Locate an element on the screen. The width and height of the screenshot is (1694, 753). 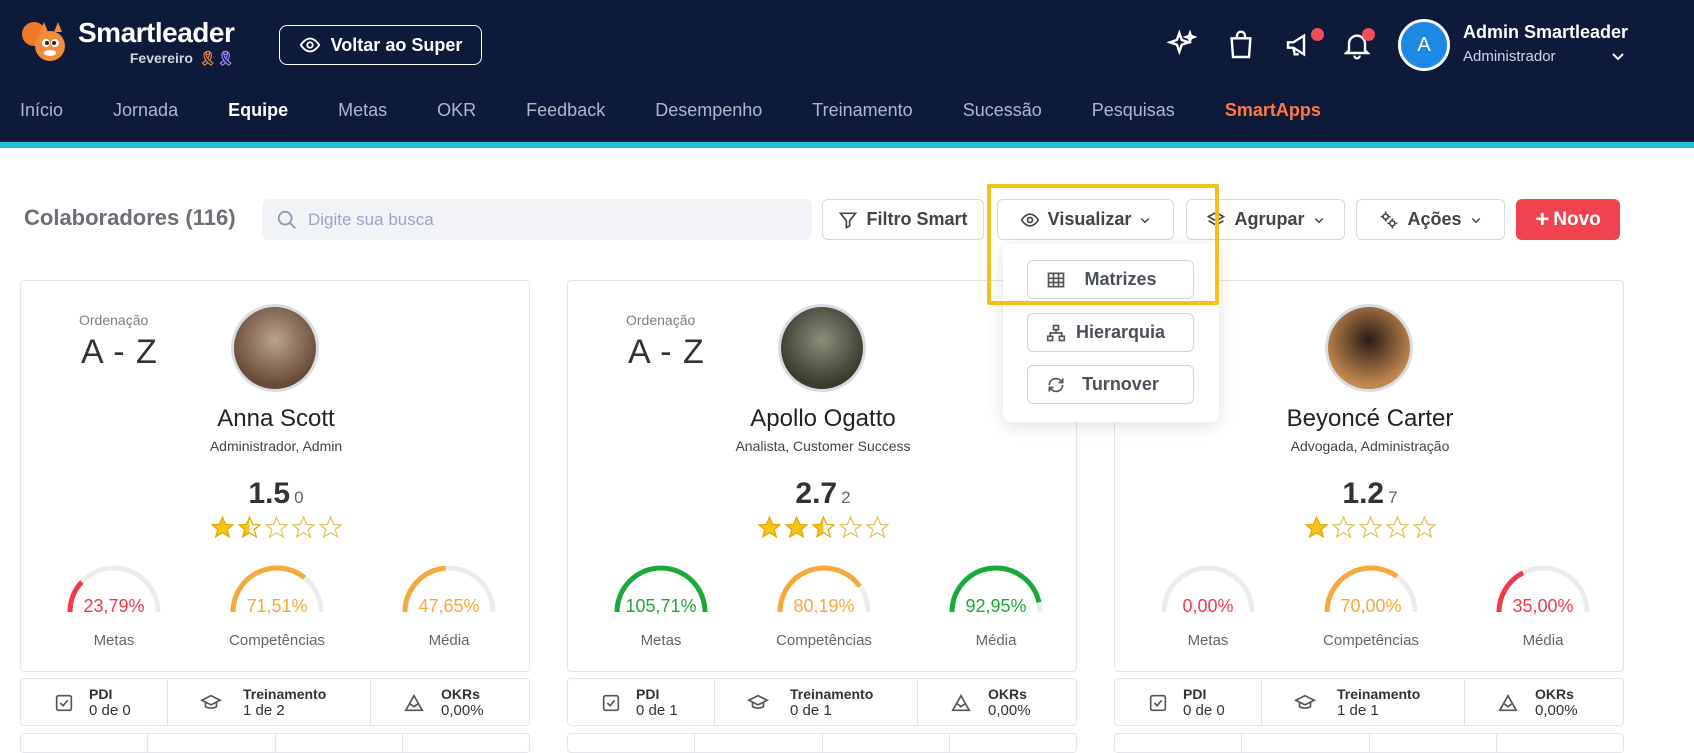
menu-item-hierarquia: Hierarquia is located at coordinates (1110, 332).